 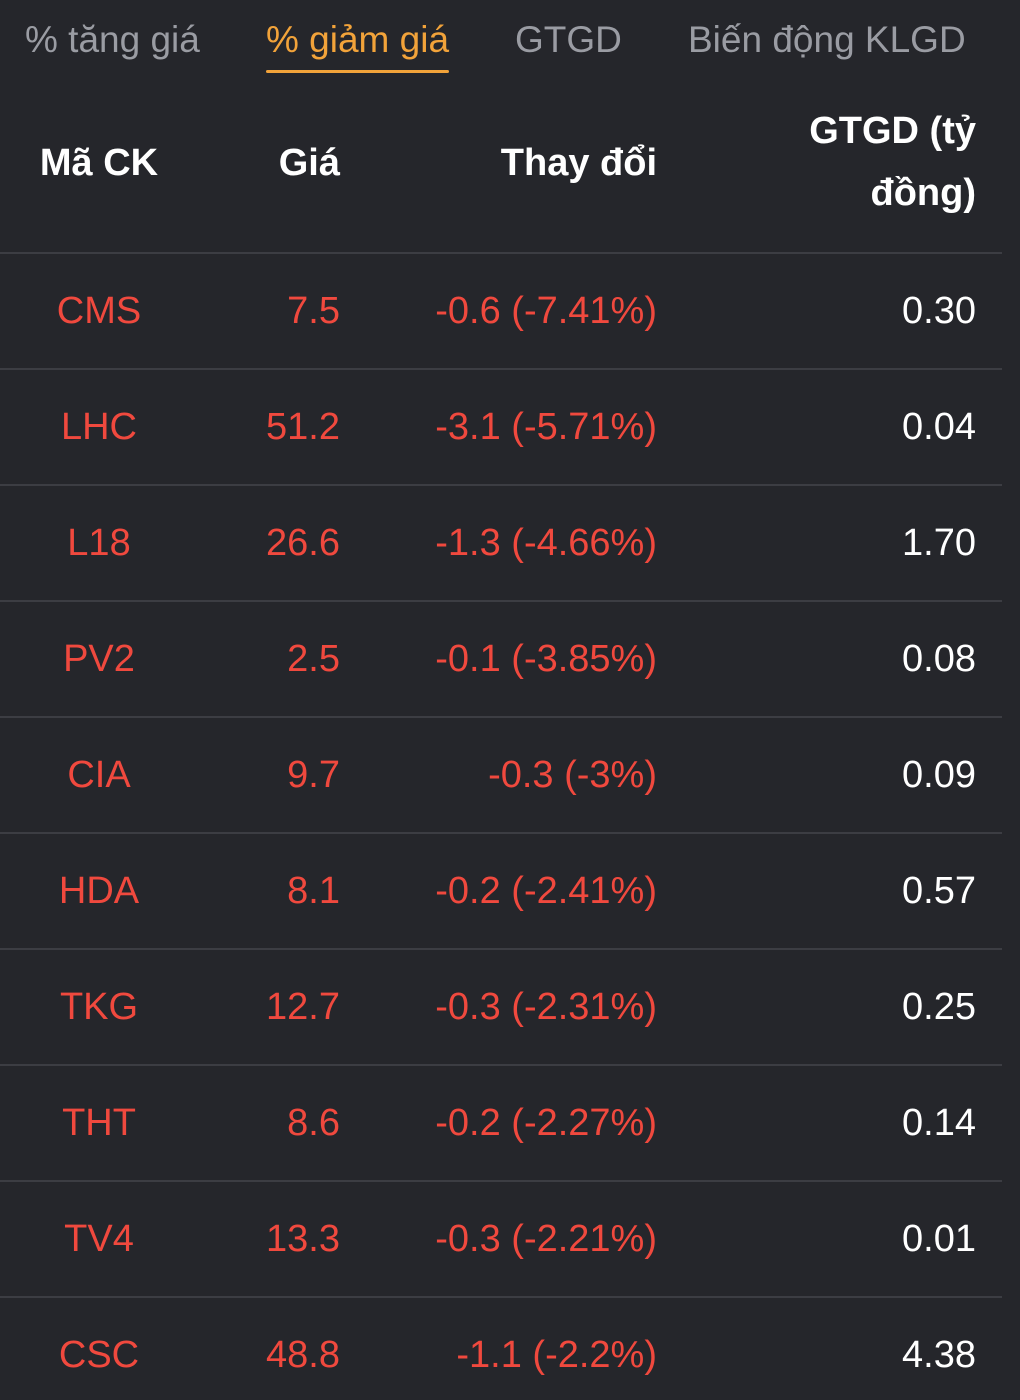 I want to click on table-row: CMS 7.5 -0.6 (-7.41%) 0.30, so click(x=501, y=312).